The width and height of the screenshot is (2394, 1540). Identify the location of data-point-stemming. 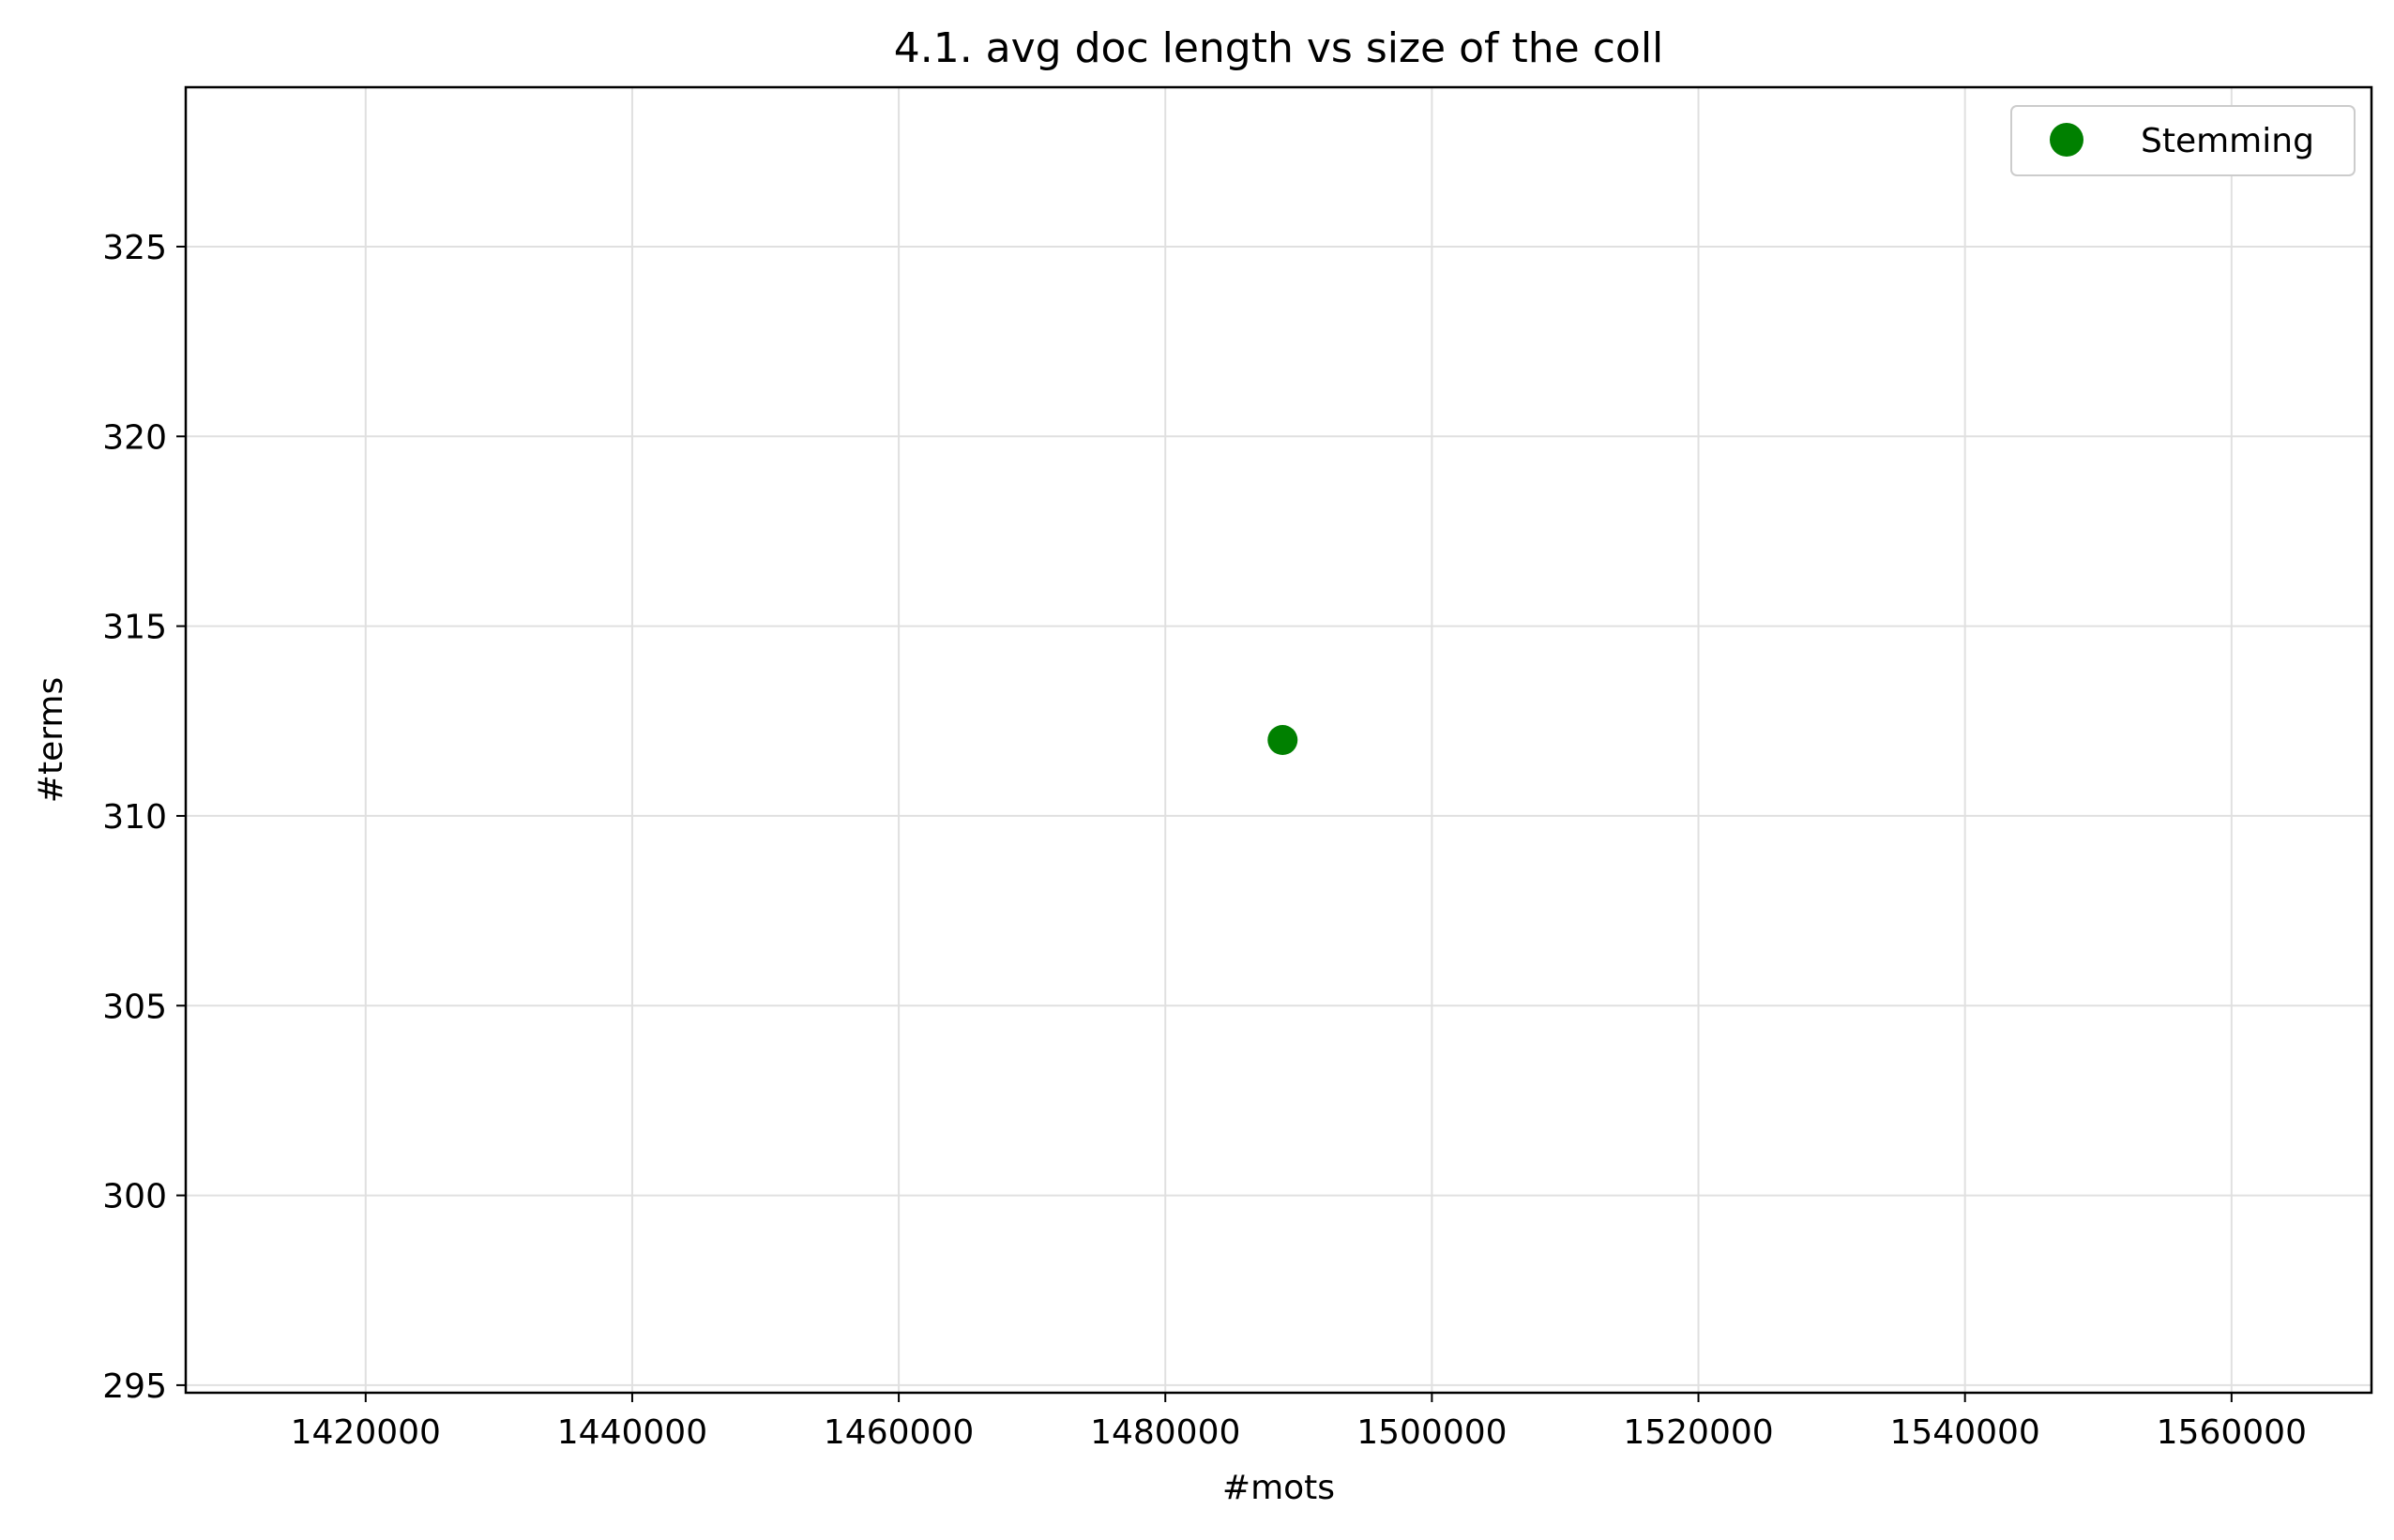
(1282, 740).